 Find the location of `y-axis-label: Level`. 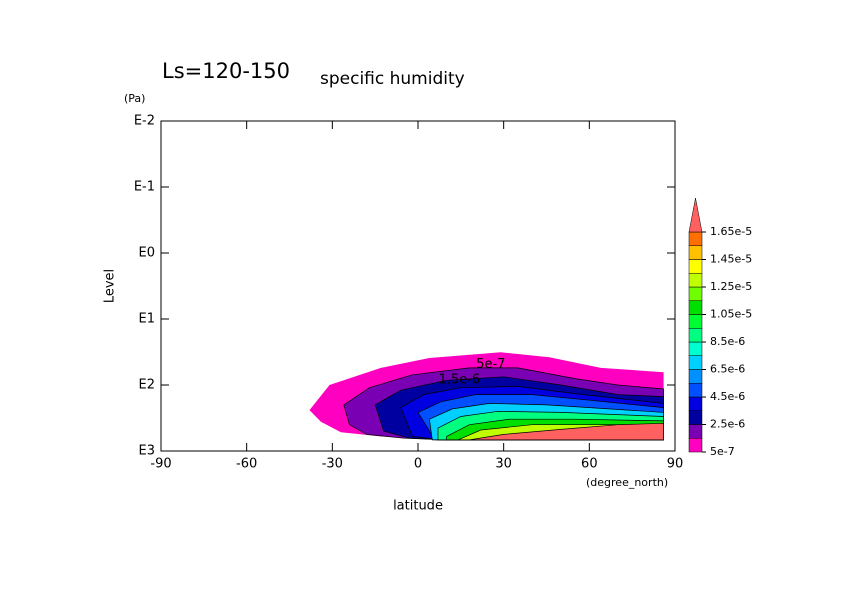

y-axis-label: Level is located at coordinates (110, 286).